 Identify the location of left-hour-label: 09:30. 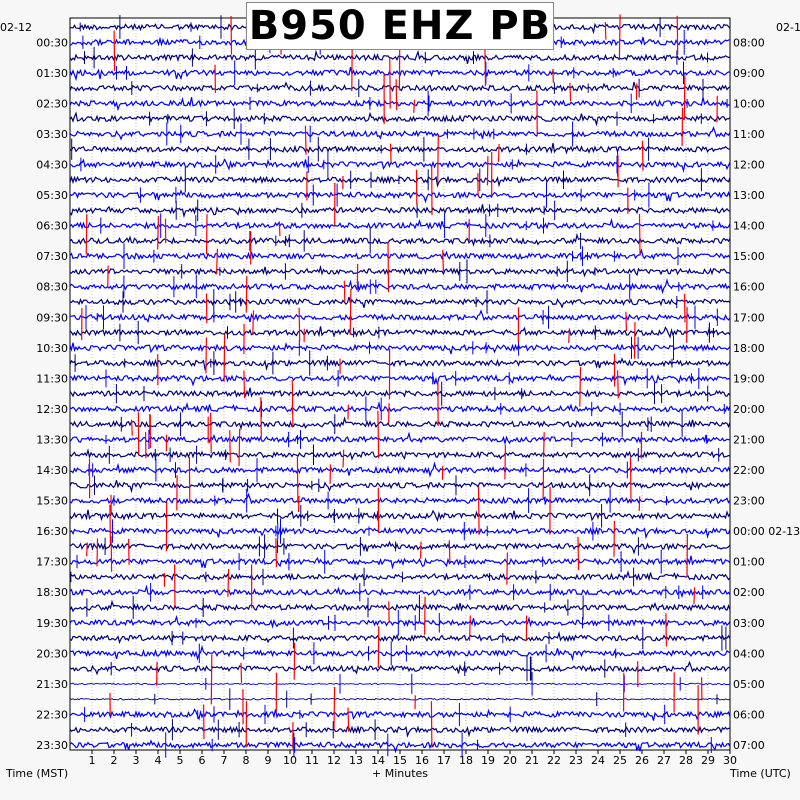
(52, 317).